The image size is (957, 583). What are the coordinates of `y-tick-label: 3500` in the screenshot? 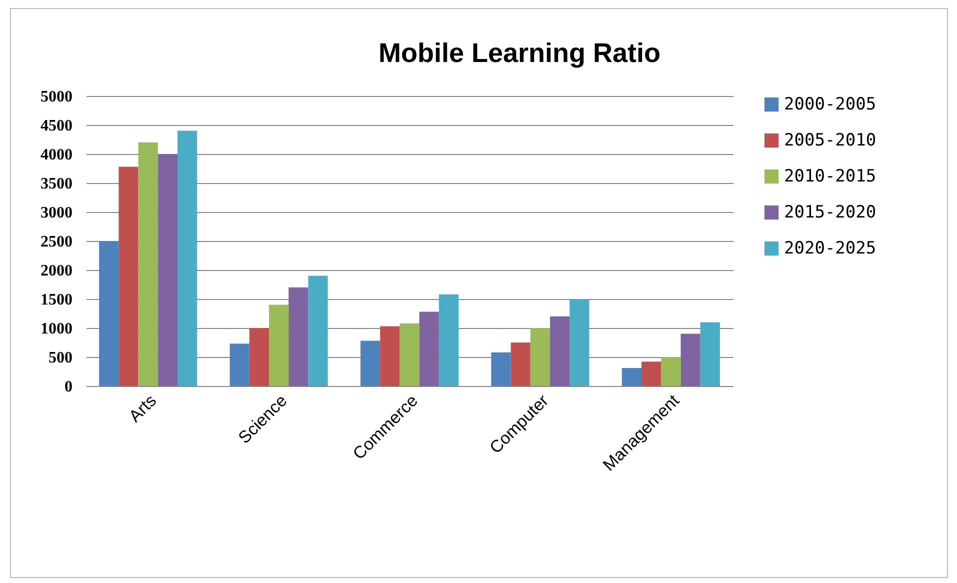 It's located at (56, 184).